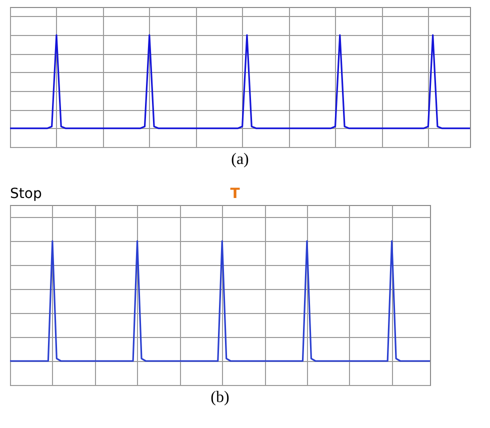  Describe the element at coordinates (235, 194) in the screenshot. I see `text: T` at that location.